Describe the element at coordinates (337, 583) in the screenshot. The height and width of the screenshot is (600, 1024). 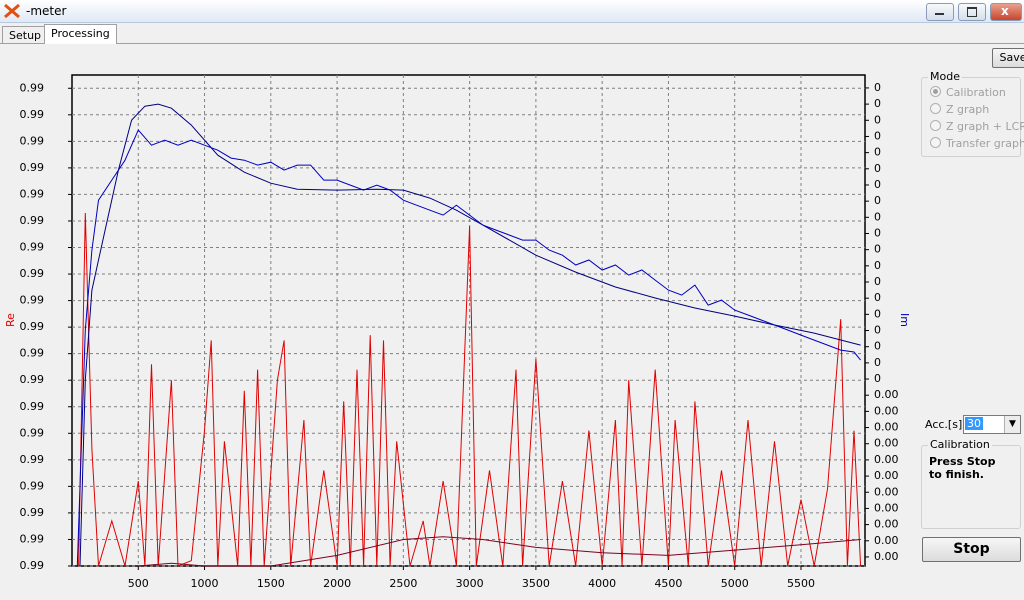
I see `x-tick-label: 2000` at that location.